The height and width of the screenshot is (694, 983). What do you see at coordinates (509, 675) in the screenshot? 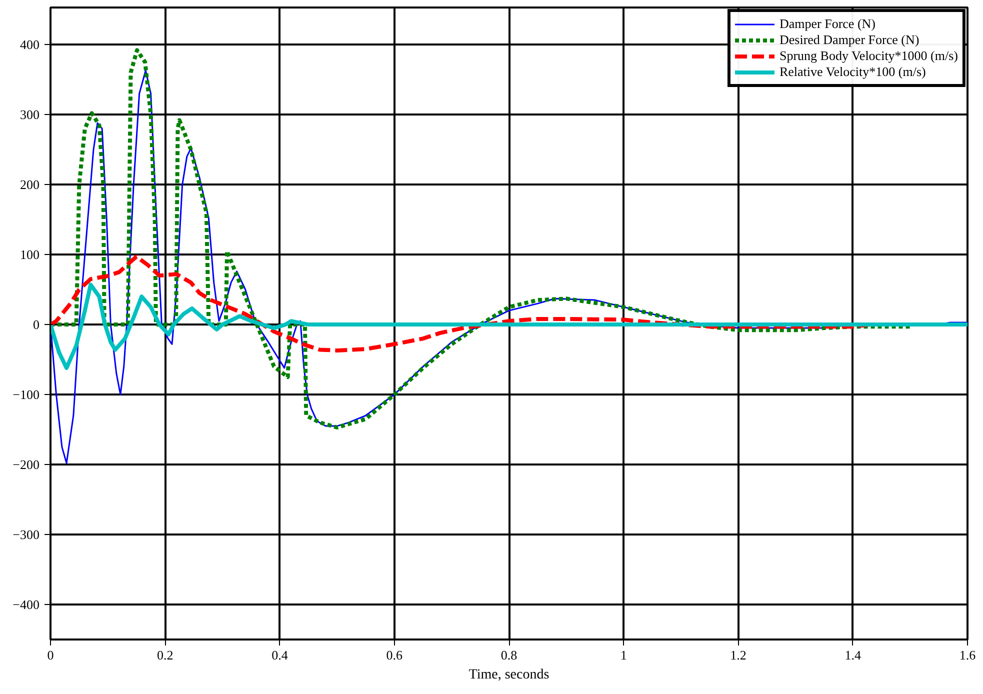
I see `x-axis-title: Time, seconds` at bounding box center [509, 675].